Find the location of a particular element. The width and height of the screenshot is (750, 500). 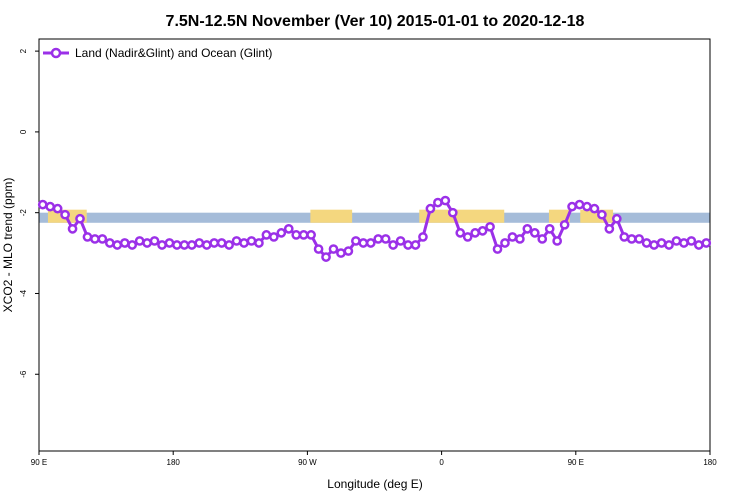

x-tick-label: 90 W is located at coordinates (307, 462).